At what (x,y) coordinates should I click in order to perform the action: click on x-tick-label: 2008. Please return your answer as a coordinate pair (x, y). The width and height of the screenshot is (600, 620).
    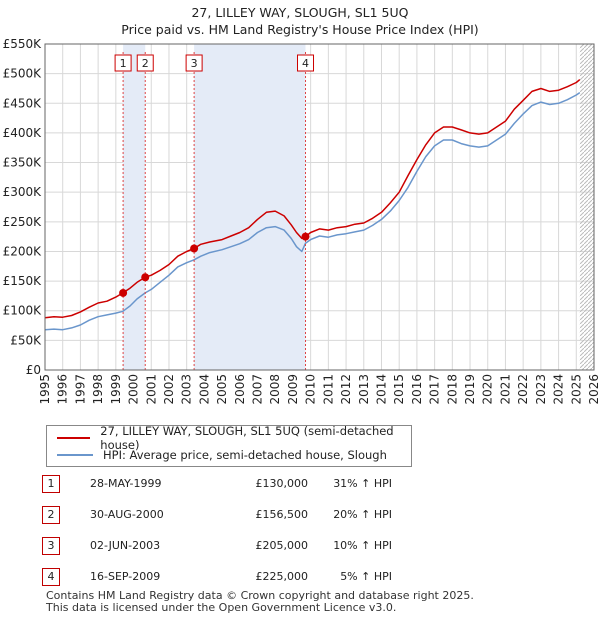
    Looking at the image, I should click on (275, 389).